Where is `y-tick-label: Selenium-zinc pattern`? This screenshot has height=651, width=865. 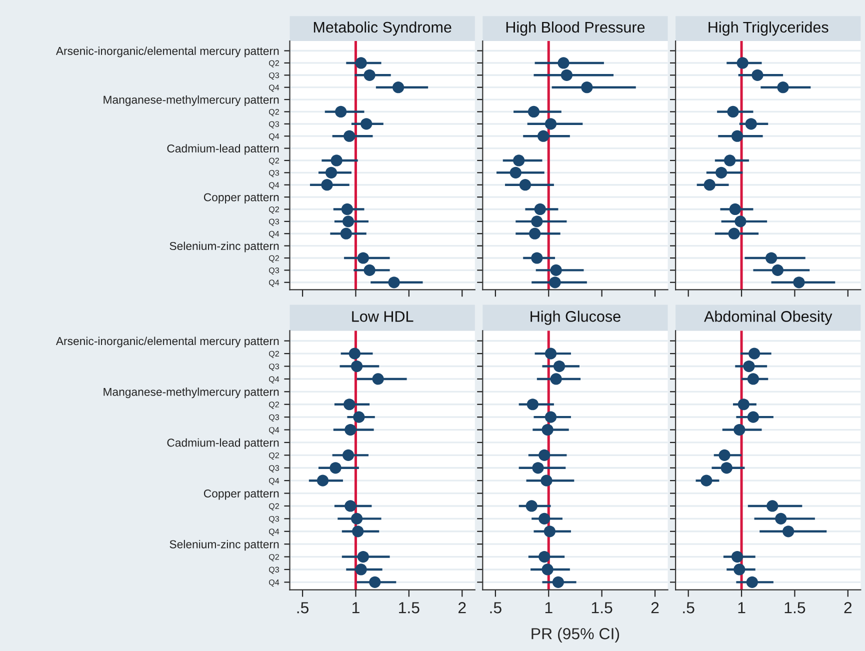
y-tick-label: Selenium-zinc pattern is located at coordinates (224, 247).